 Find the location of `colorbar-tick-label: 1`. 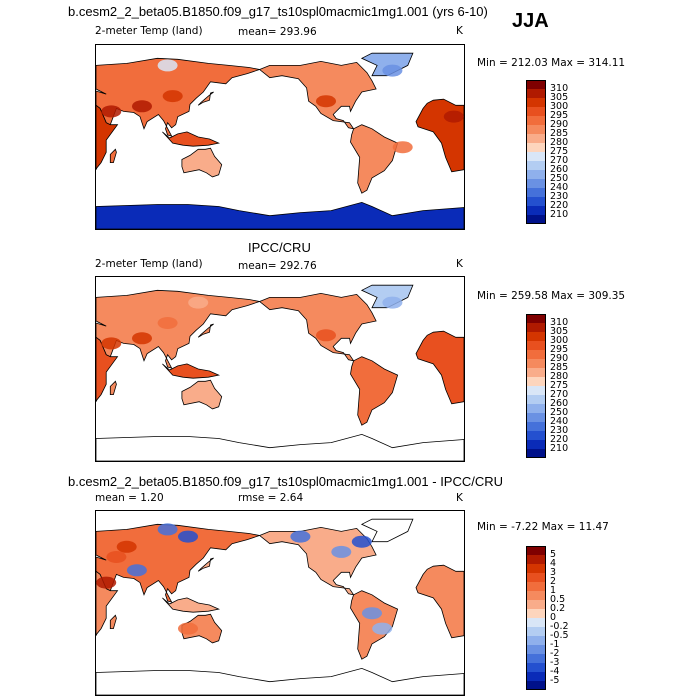

colorbar-tick-label: 1 is located at coordinates (553, 590).